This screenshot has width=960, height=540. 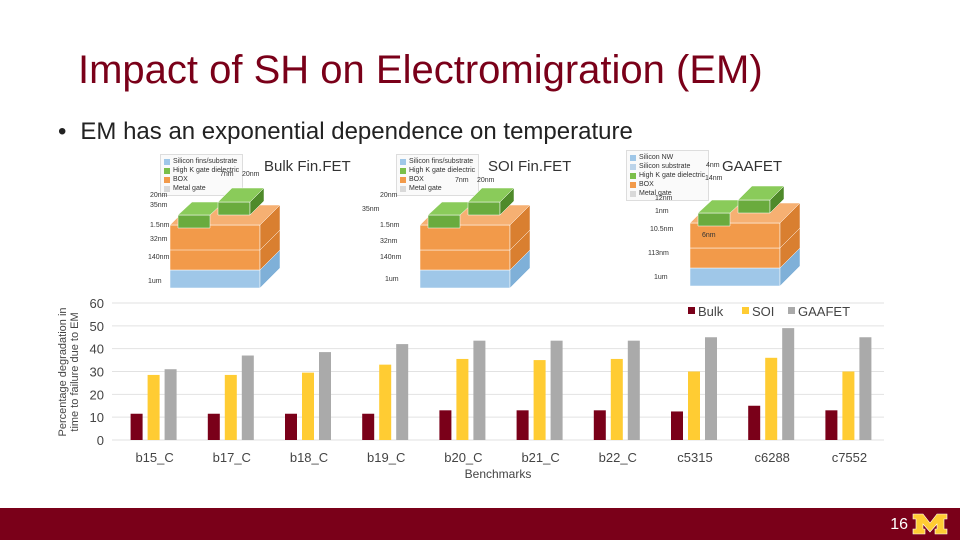 I want to click on x-tick-label: b18_C, so click(x=309, y=457).